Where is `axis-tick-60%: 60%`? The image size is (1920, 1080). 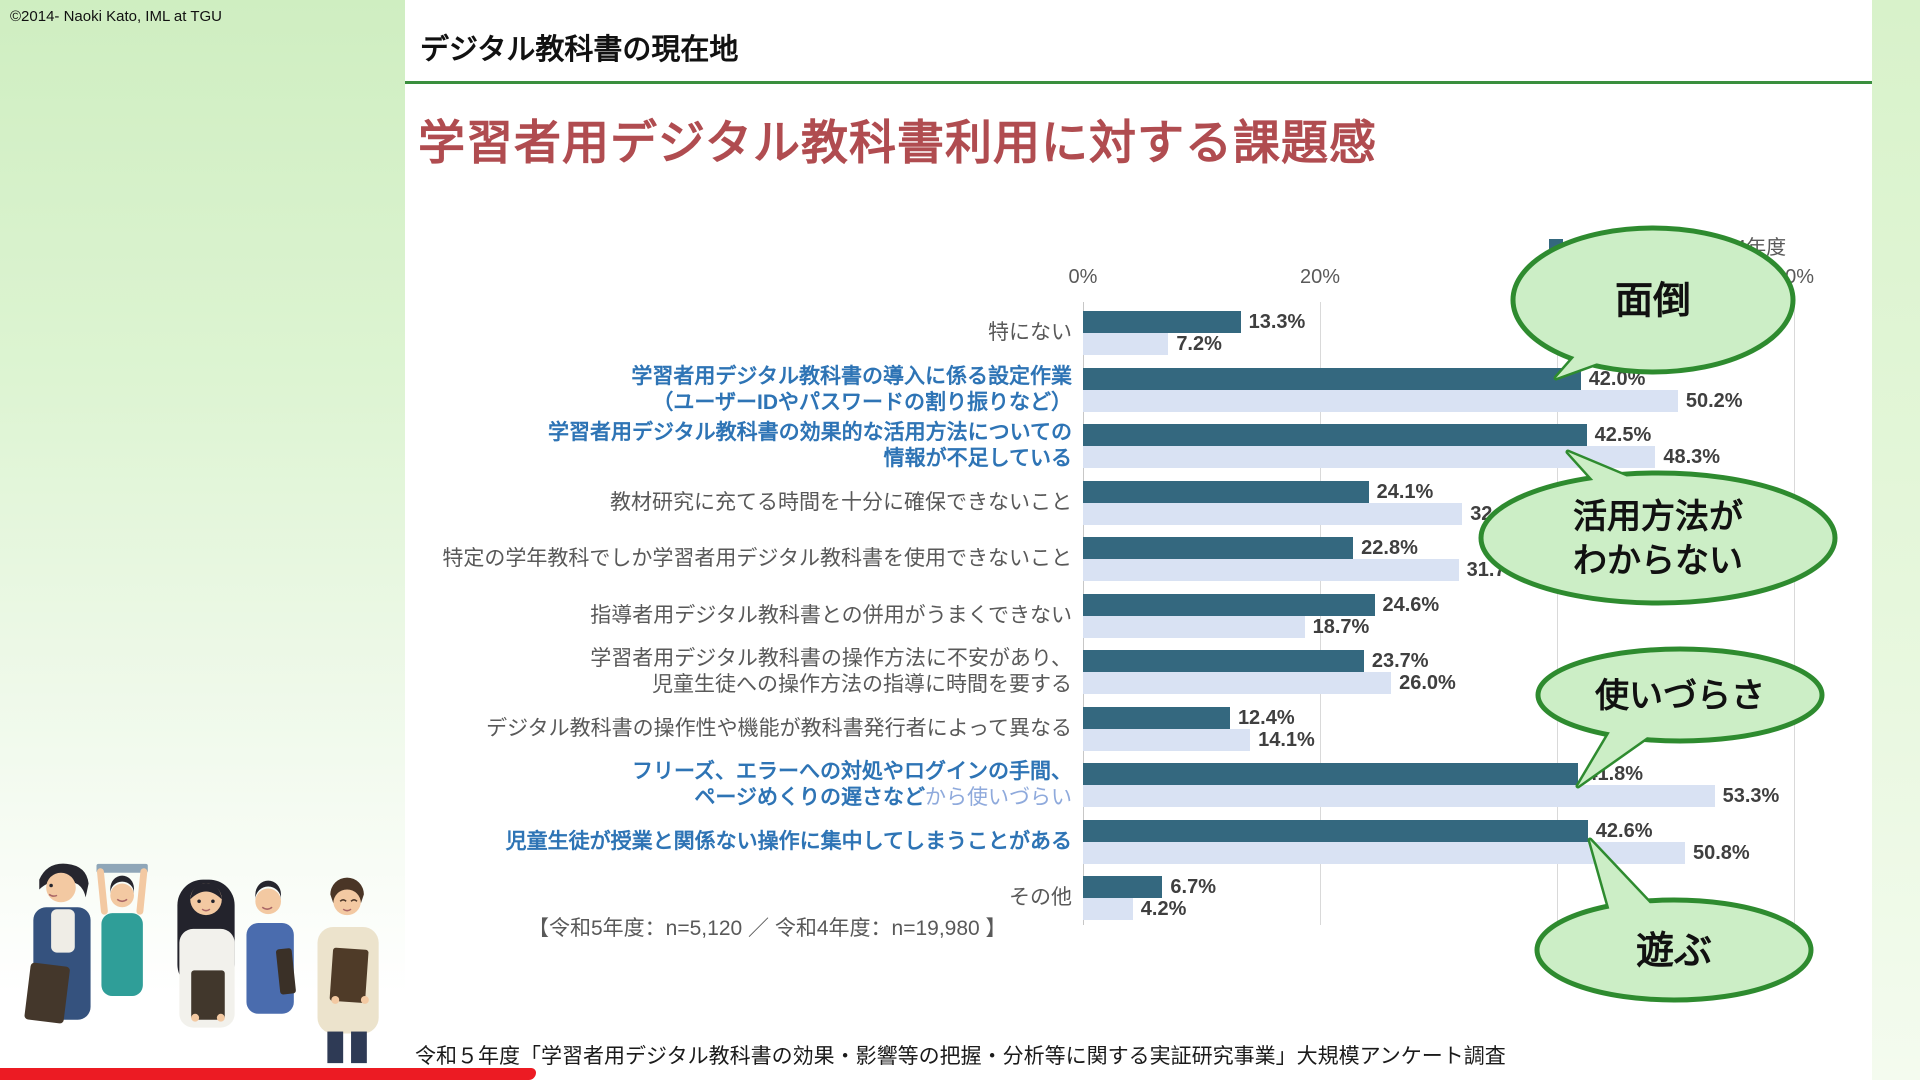 axis-tick-60%: 60% is located at coordinates (1794, 277).